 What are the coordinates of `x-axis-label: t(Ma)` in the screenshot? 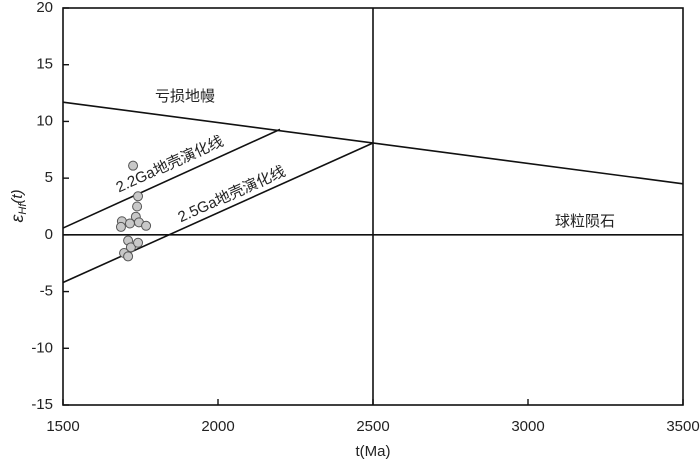 It's located at (373, 451).